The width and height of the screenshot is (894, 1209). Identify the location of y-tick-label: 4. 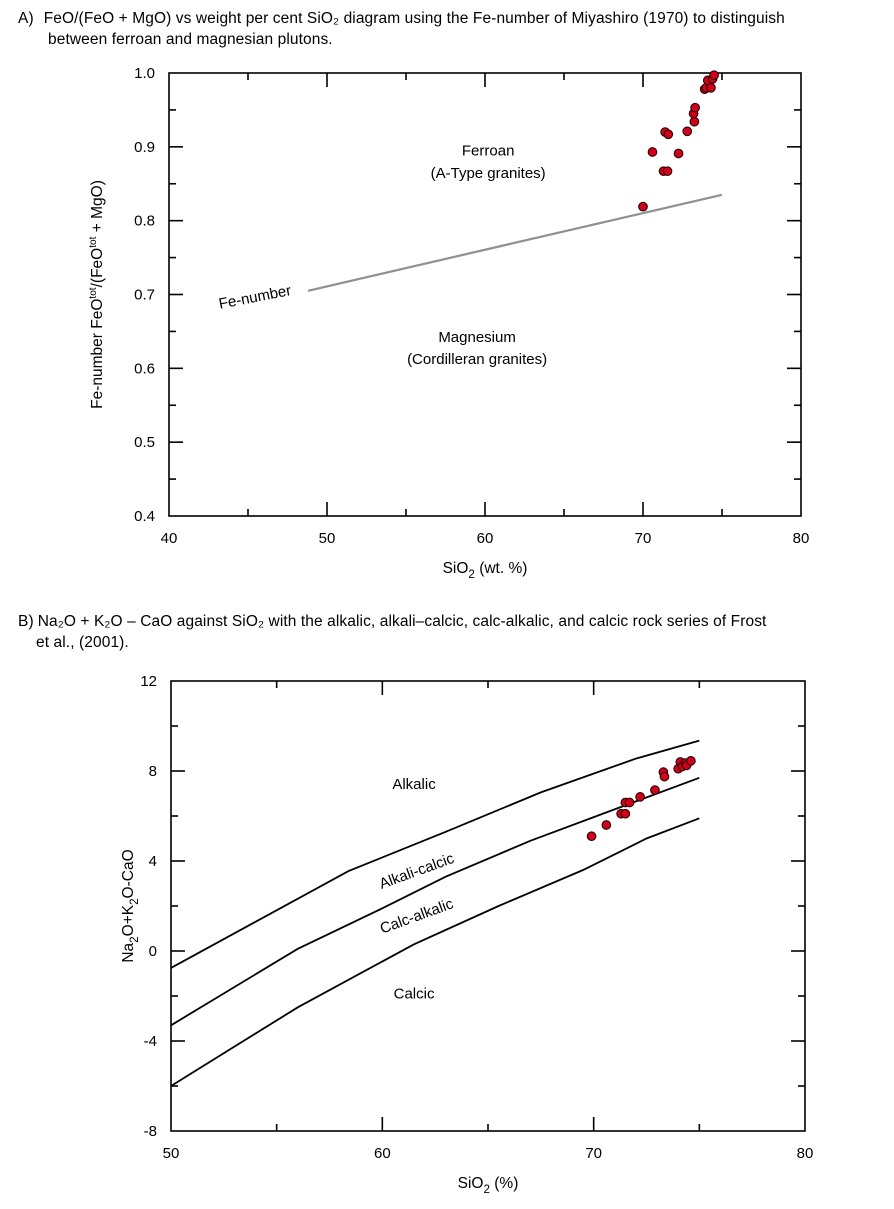
(153, 861).